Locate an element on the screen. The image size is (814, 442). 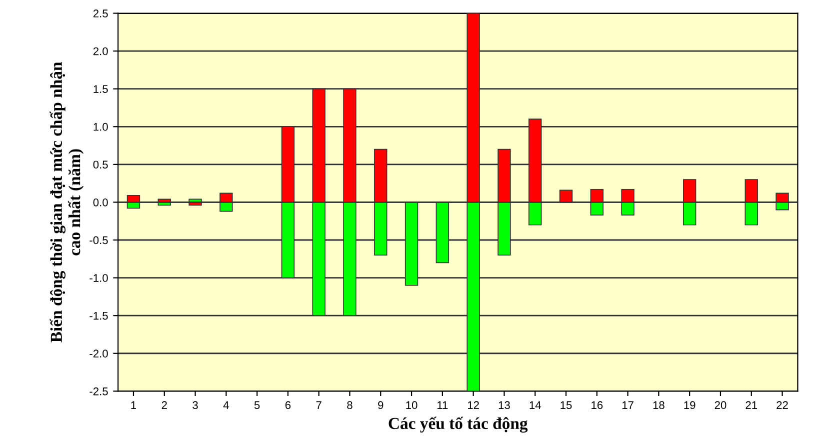
y-tick-label: 2.5 is located at coordinates (100, 14).